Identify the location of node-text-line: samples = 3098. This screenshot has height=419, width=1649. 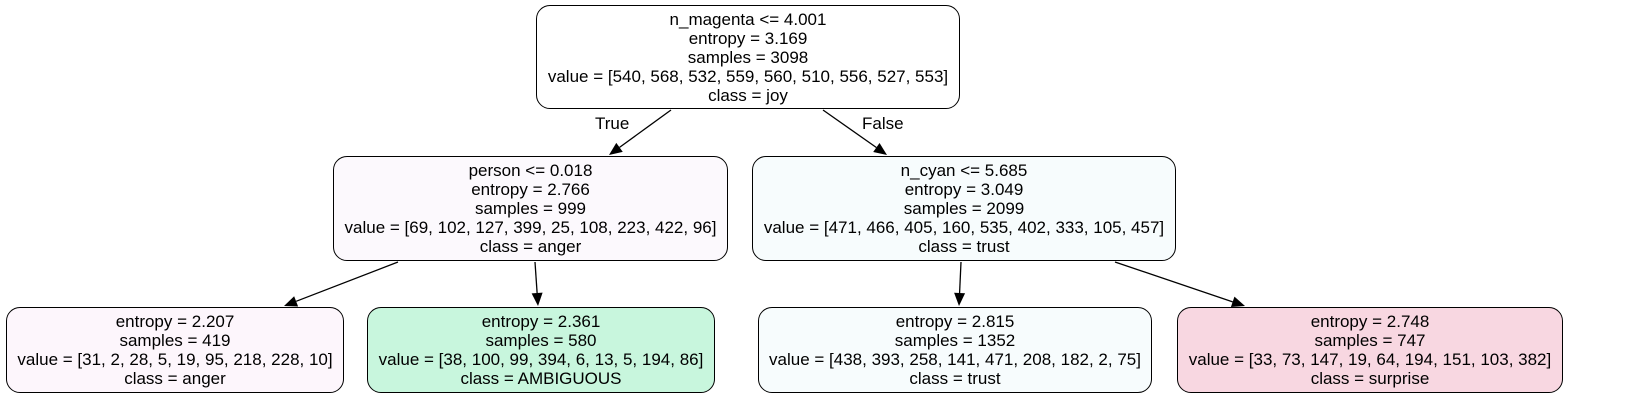
(748, 57).